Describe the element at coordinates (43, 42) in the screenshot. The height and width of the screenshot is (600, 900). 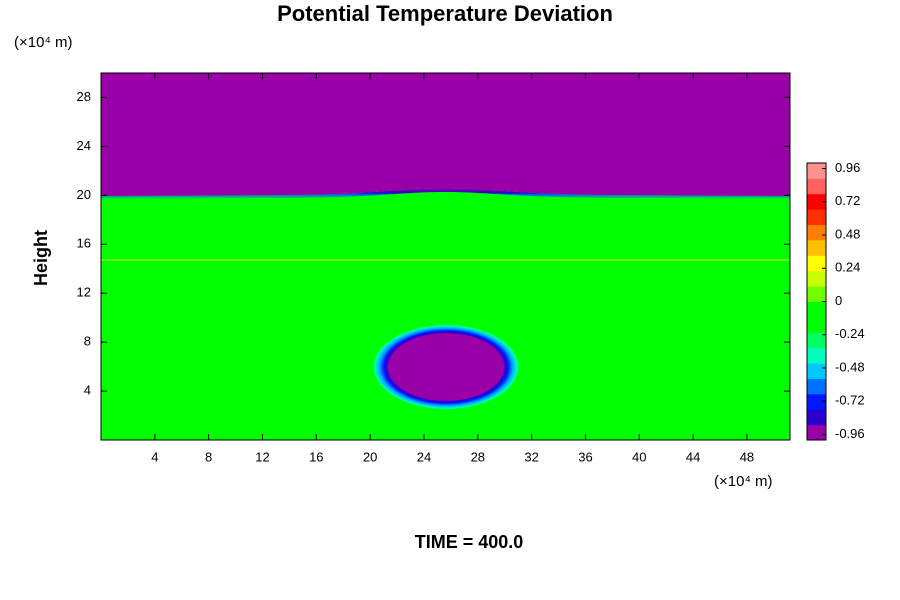
I see `y-unit: (×10⁴ m)` at that location.